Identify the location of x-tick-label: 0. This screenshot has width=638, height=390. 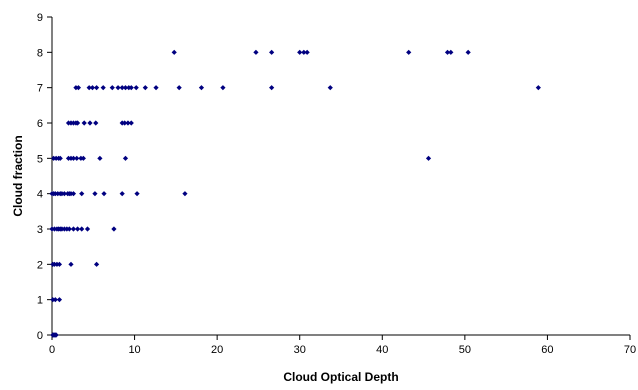
(52, 350).